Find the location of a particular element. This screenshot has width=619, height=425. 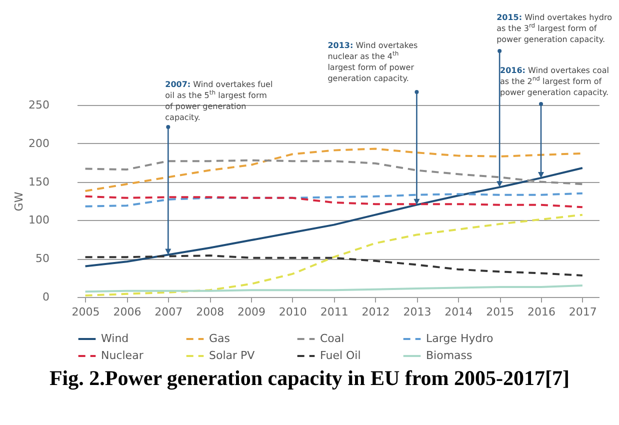

legend-label: Wind is located at coordinates (115, 338).